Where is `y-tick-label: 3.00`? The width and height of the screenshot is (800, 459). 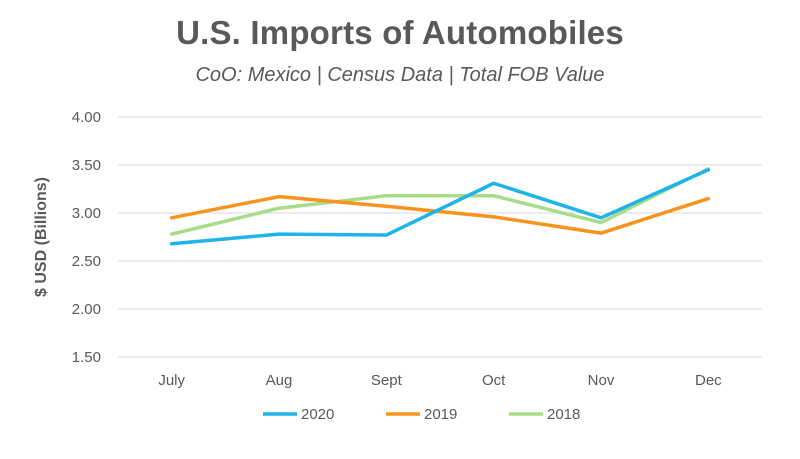 y-tick-label: 3.00 is located at coordinates (86, 213).